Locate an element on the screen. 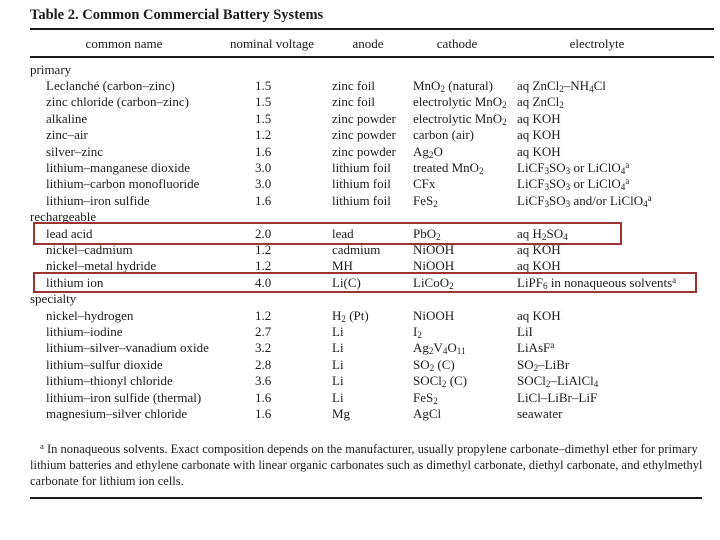 The height and width of the screenshot is (540, 720). section-row: specialty is located at coordinates (372, 298).